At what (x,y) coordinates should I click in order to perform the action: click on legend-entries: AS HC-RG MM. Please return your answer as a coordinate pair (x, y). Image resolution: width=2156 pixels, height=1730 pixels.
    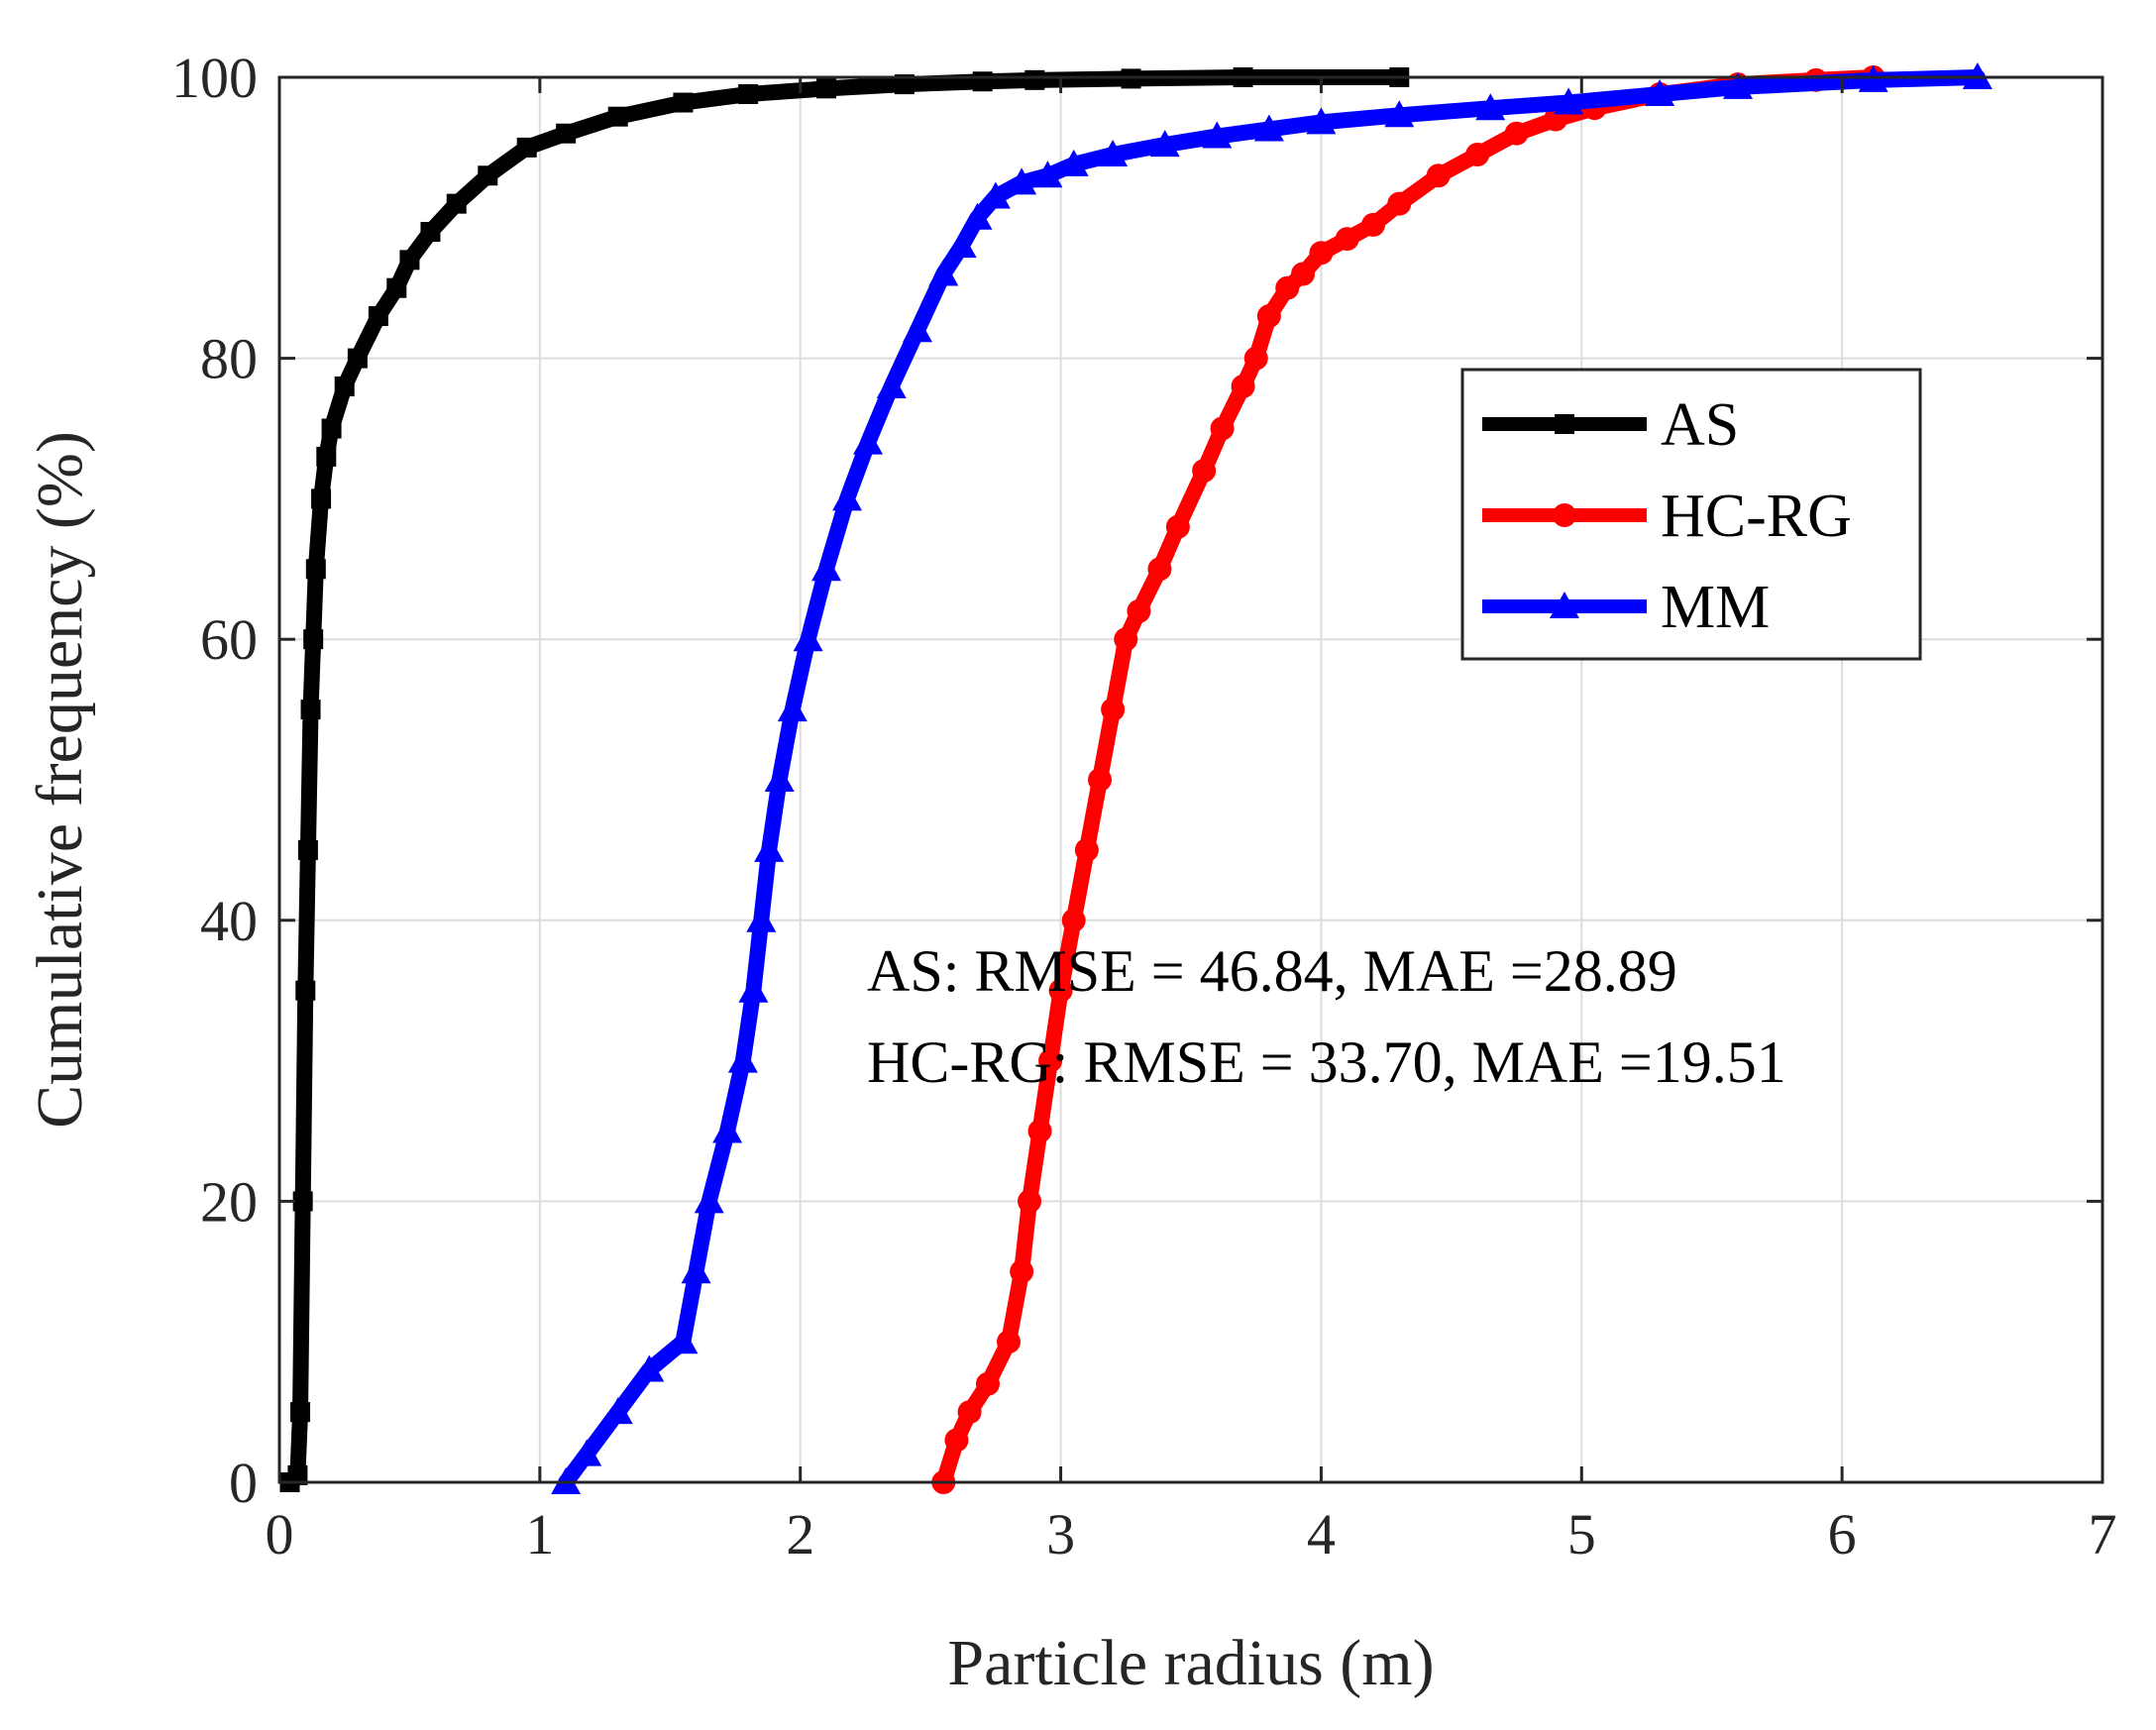
    Looking at the image, I should click on (1667, 516).